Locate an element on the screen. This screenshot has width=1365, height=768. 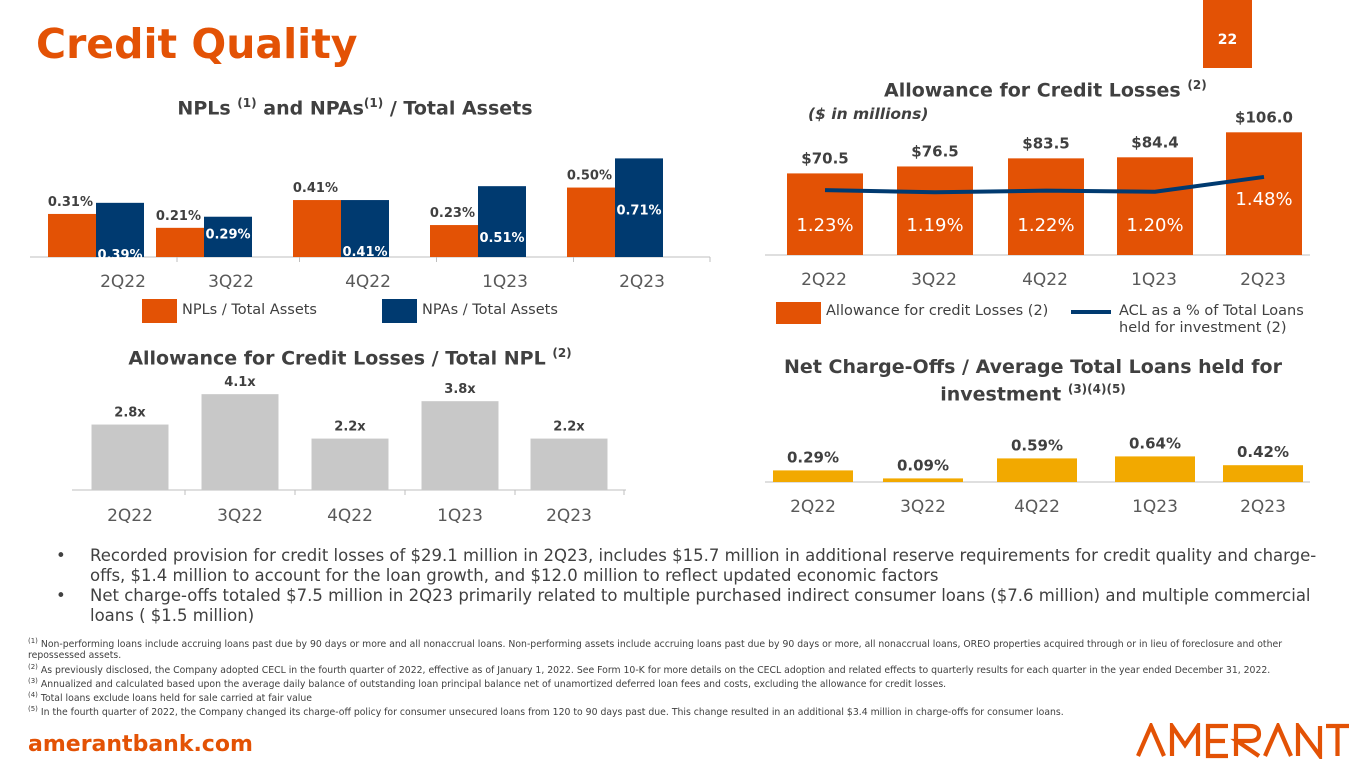
ratio-title-sup: (2) is located at coordinates (562, 353).